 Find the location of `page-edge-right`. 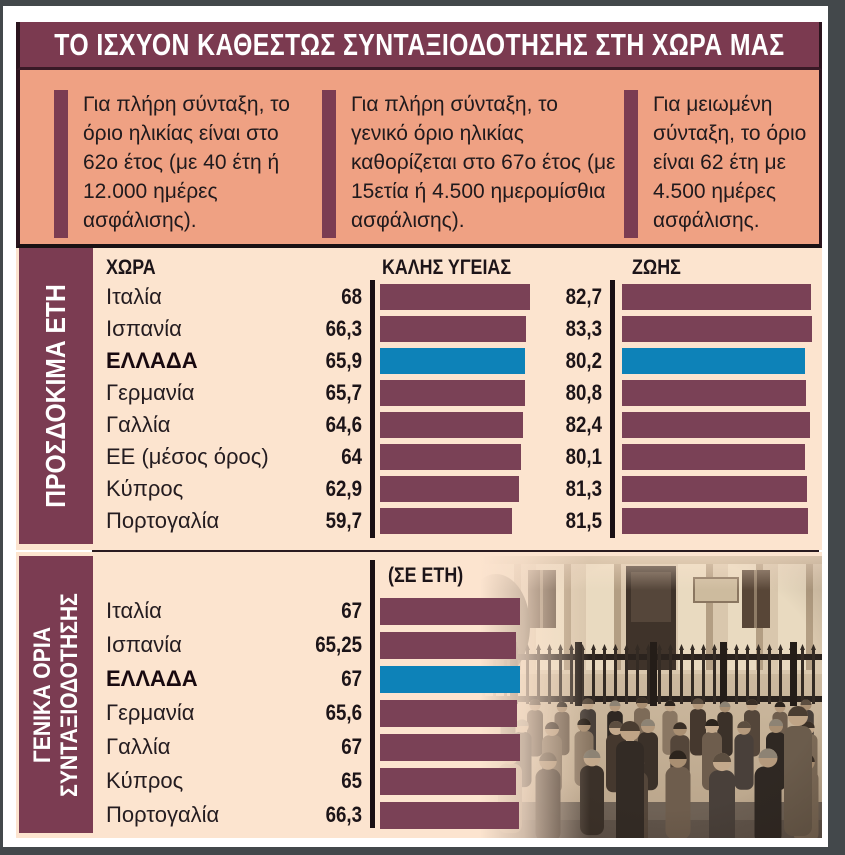

page-edge-right is located at coordinates (836, 427).